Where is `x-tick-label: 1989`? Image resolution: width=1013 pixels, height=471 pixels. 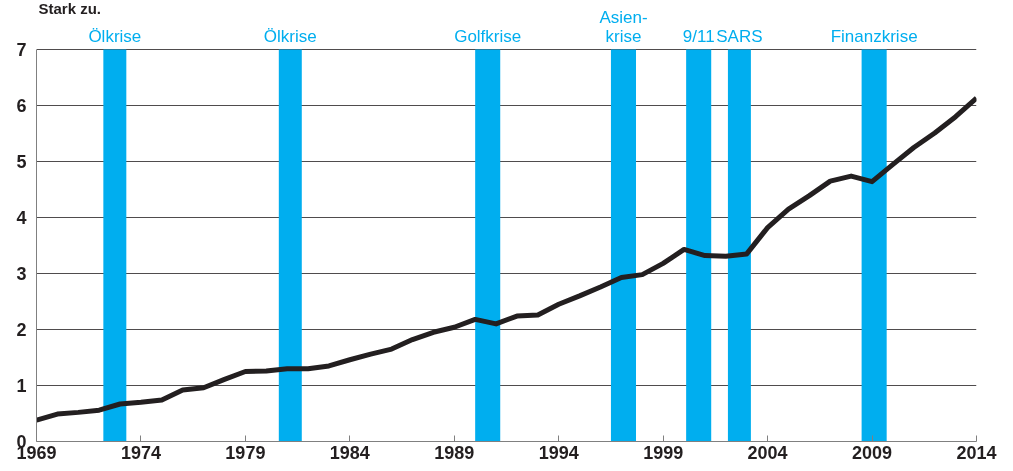 x-tick-label: 1989 is located at coordinates (454, 452).